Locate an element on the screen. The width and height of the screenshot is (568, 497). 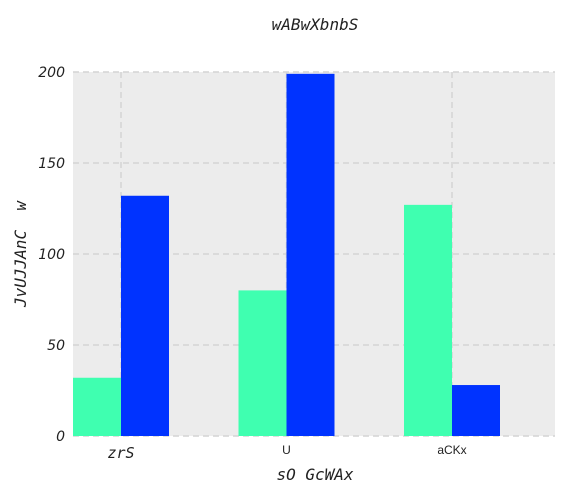
y-tick-label: 200 is located at coordinates (51, 73).